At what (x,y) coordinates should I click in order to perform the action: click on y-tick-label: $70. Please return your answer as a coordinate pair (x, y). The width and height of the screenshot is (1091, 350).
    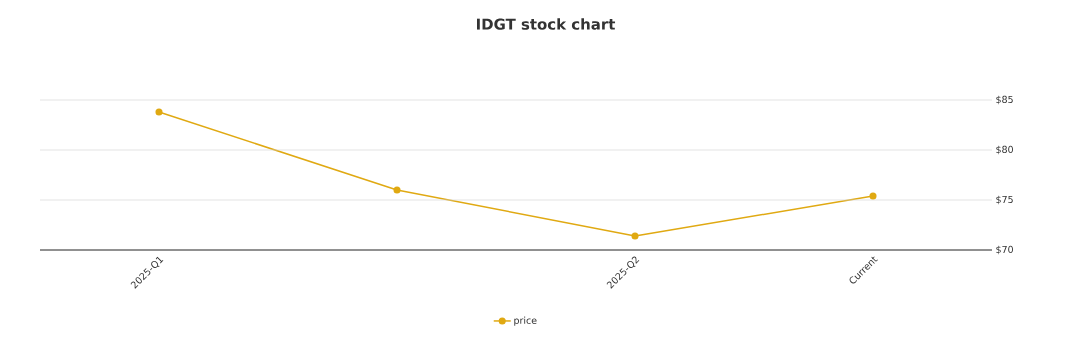
    Looking at the image, I should click on (1004, 250).